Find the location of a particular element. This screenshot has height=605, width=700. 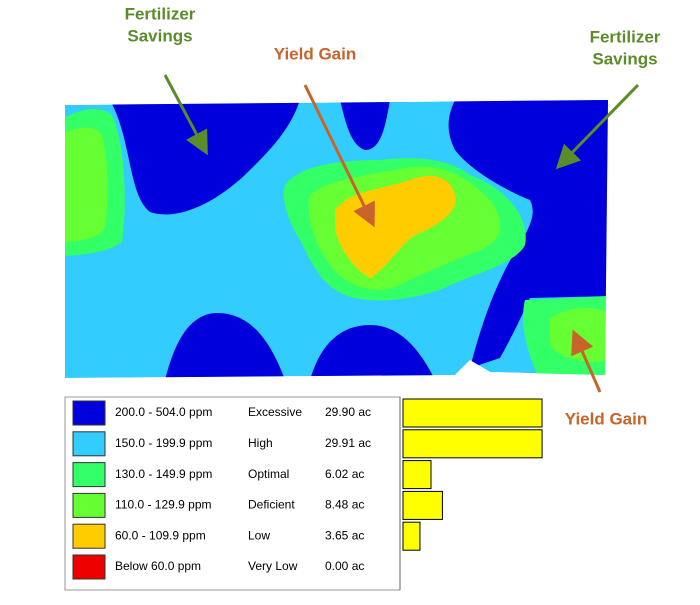

class: Optimal is located at coordinates (268, 474).